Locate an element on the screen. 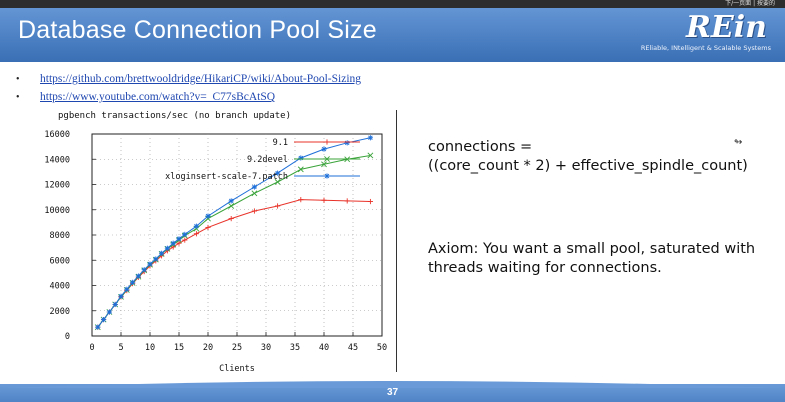 The height and width of the screenshot is (402, 785). slide-title: Database Connection Pool Size is located at coordinates (197, 30).